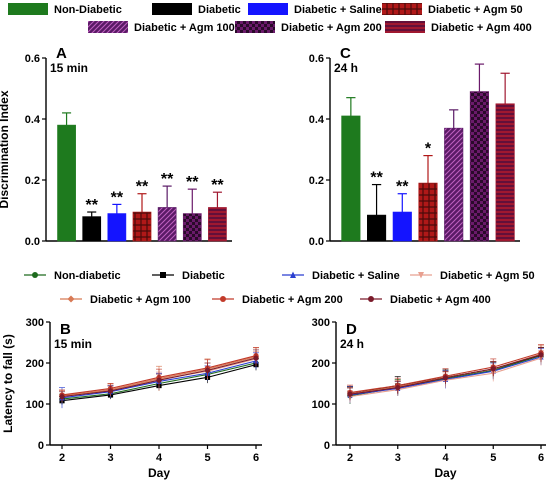 Image resolution: width=550 pixels, height=500 pixels. What do you see at coordinates (88, 10) in the screenshot?
I see `legend-label-1: Non-Diabetic` at bounding box center [88, 10].